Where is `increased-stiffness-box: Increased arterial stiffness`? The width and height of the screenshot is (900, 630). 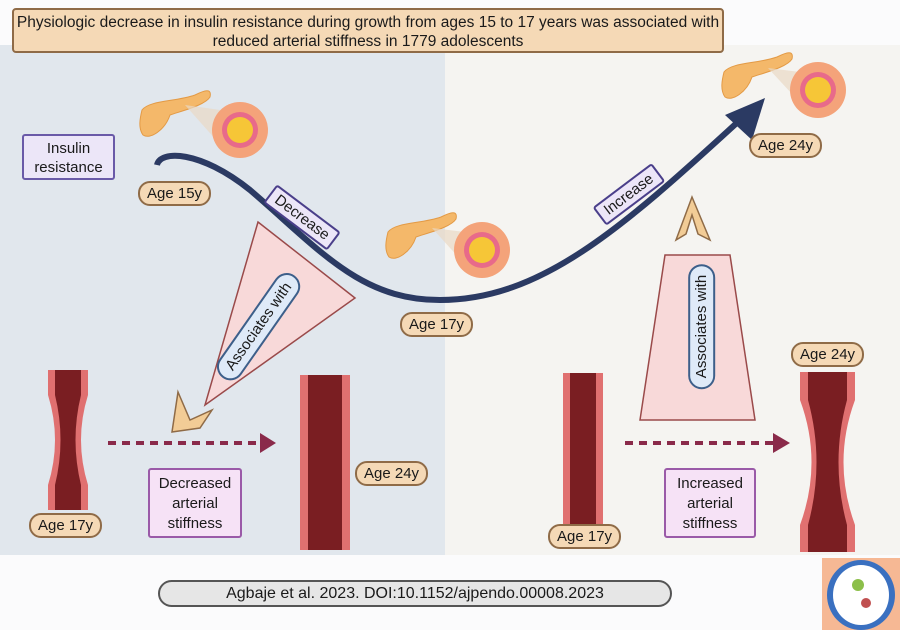 increased-stiffness-box: Increased arterial stiffness is located at coordinates (710, 503).